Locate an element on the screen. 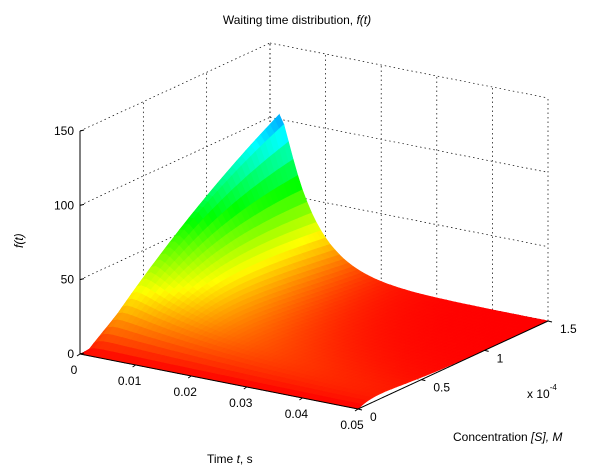  y-axis-label: Concentration [S], M is located at coordinates (508, 437).